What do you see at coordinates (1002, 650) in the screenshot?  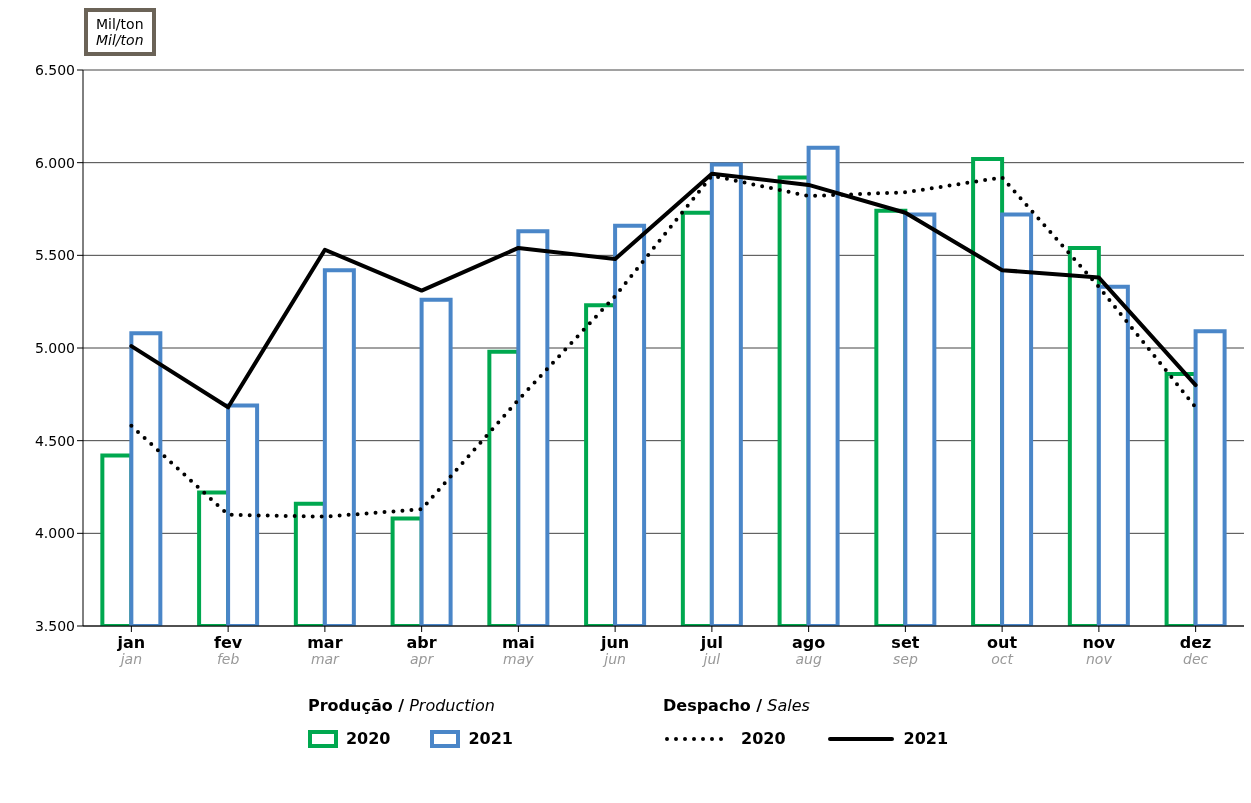 I see `x-tick-label: out oct` at bounding box center [1002, 650].